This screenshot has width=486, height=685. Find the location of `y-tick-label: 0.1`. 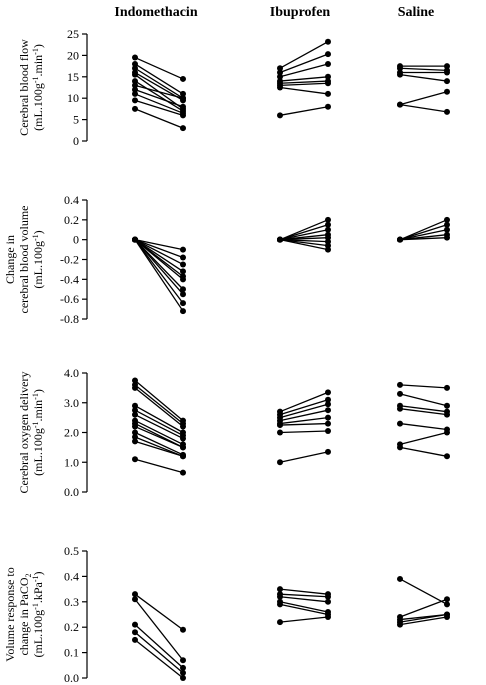

y-tick-label: 0.1 is located at coordinates (71, 653).